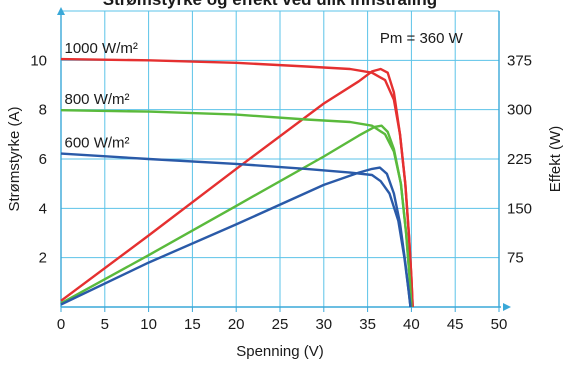  Describe the element at coordinates (101, 48) in the screenshot. I see `series-label-0: 1000 W/m²` at that location.